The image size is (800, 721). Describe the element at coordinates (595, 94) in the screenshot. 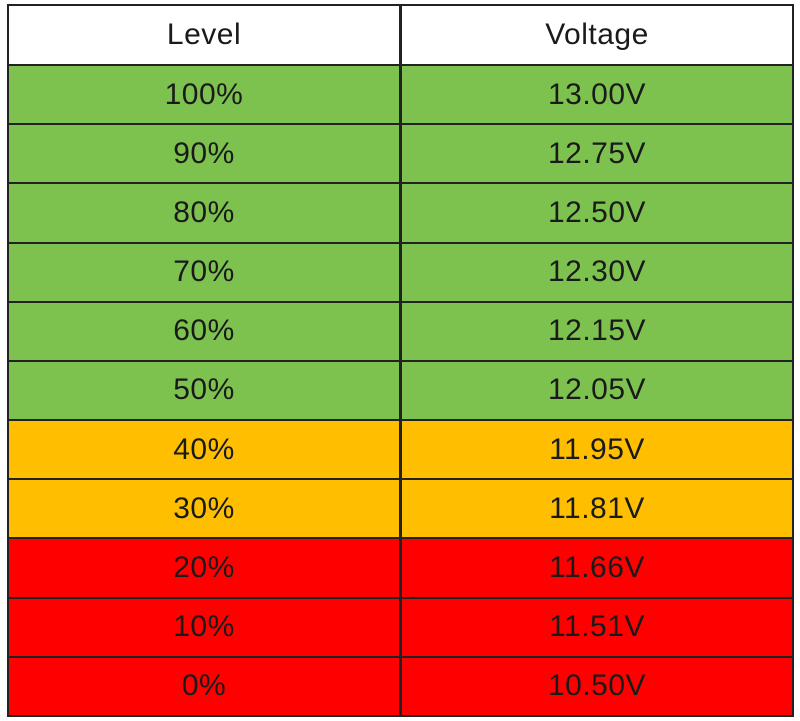

I see `voltage-cell: 13.00V` at that location.